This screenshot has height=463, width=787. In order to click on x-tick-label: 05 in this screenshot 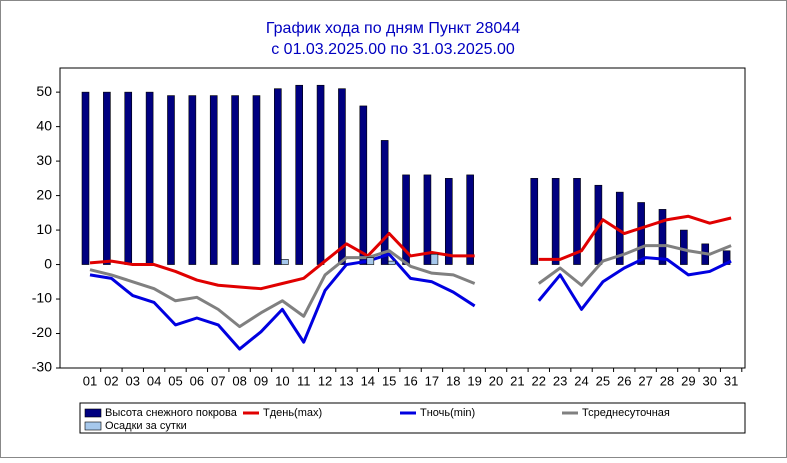, I will do `click(175, 380)`.